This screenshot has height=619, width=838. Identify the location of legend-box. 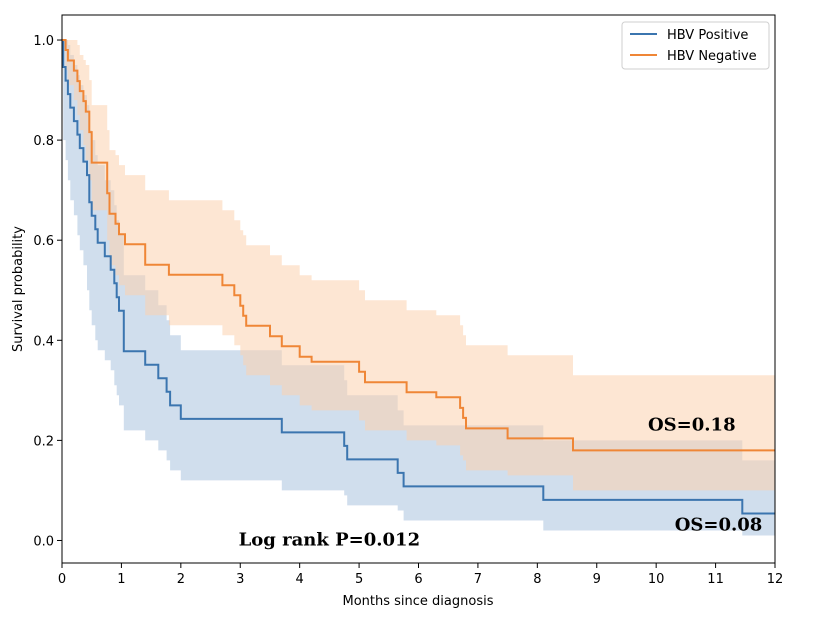
(695, 45).